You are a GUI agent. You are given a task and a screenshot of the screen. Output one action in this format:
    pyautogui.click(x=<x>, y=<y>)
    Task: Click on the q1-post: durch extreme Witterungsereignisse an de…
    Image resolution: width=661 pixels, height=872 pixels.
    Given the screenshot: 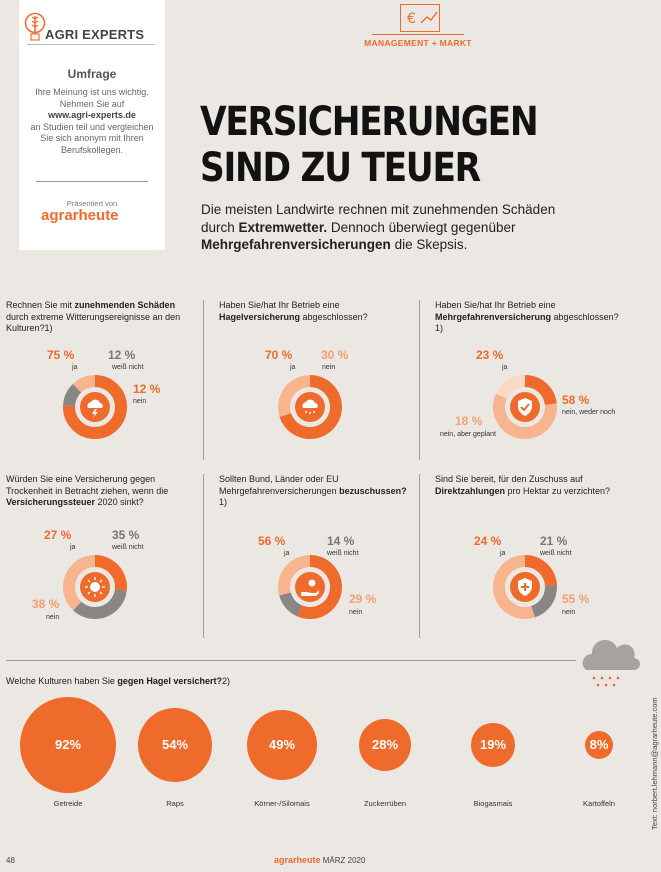 What is the action you would take?
    pyautogui.click(x=93, y=322)
    